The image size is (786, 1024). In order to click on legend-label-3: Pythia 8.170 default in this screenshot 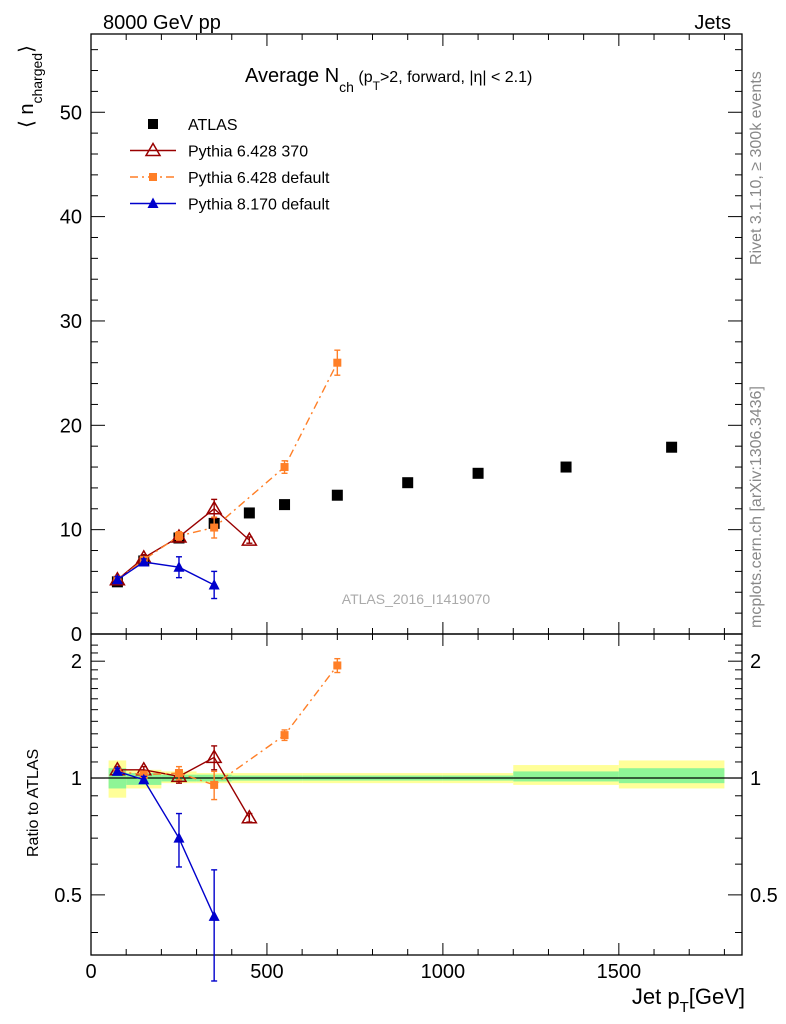, I will do `click(259, 205)`.